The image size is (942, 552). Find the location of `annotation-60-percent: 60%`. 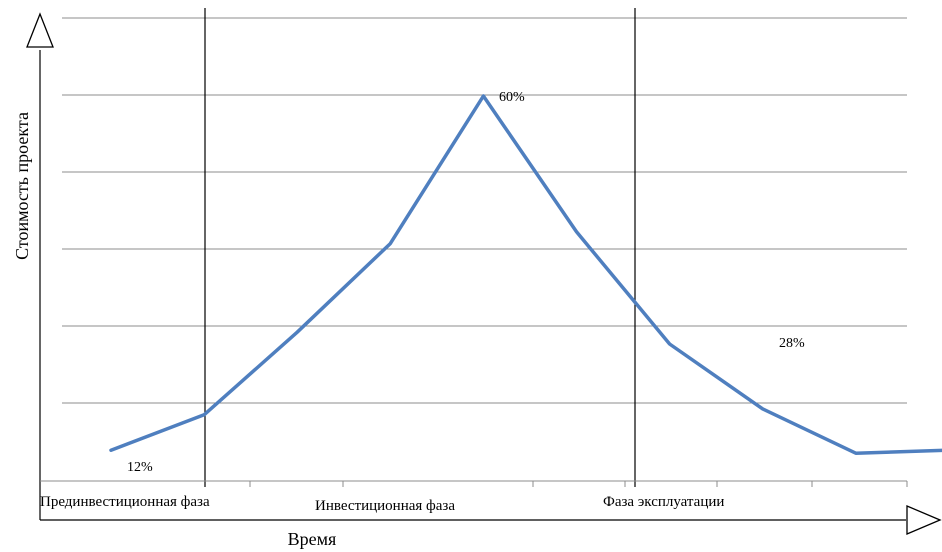

annotation-60-percent: 60% is located at coordinates (512, 97).